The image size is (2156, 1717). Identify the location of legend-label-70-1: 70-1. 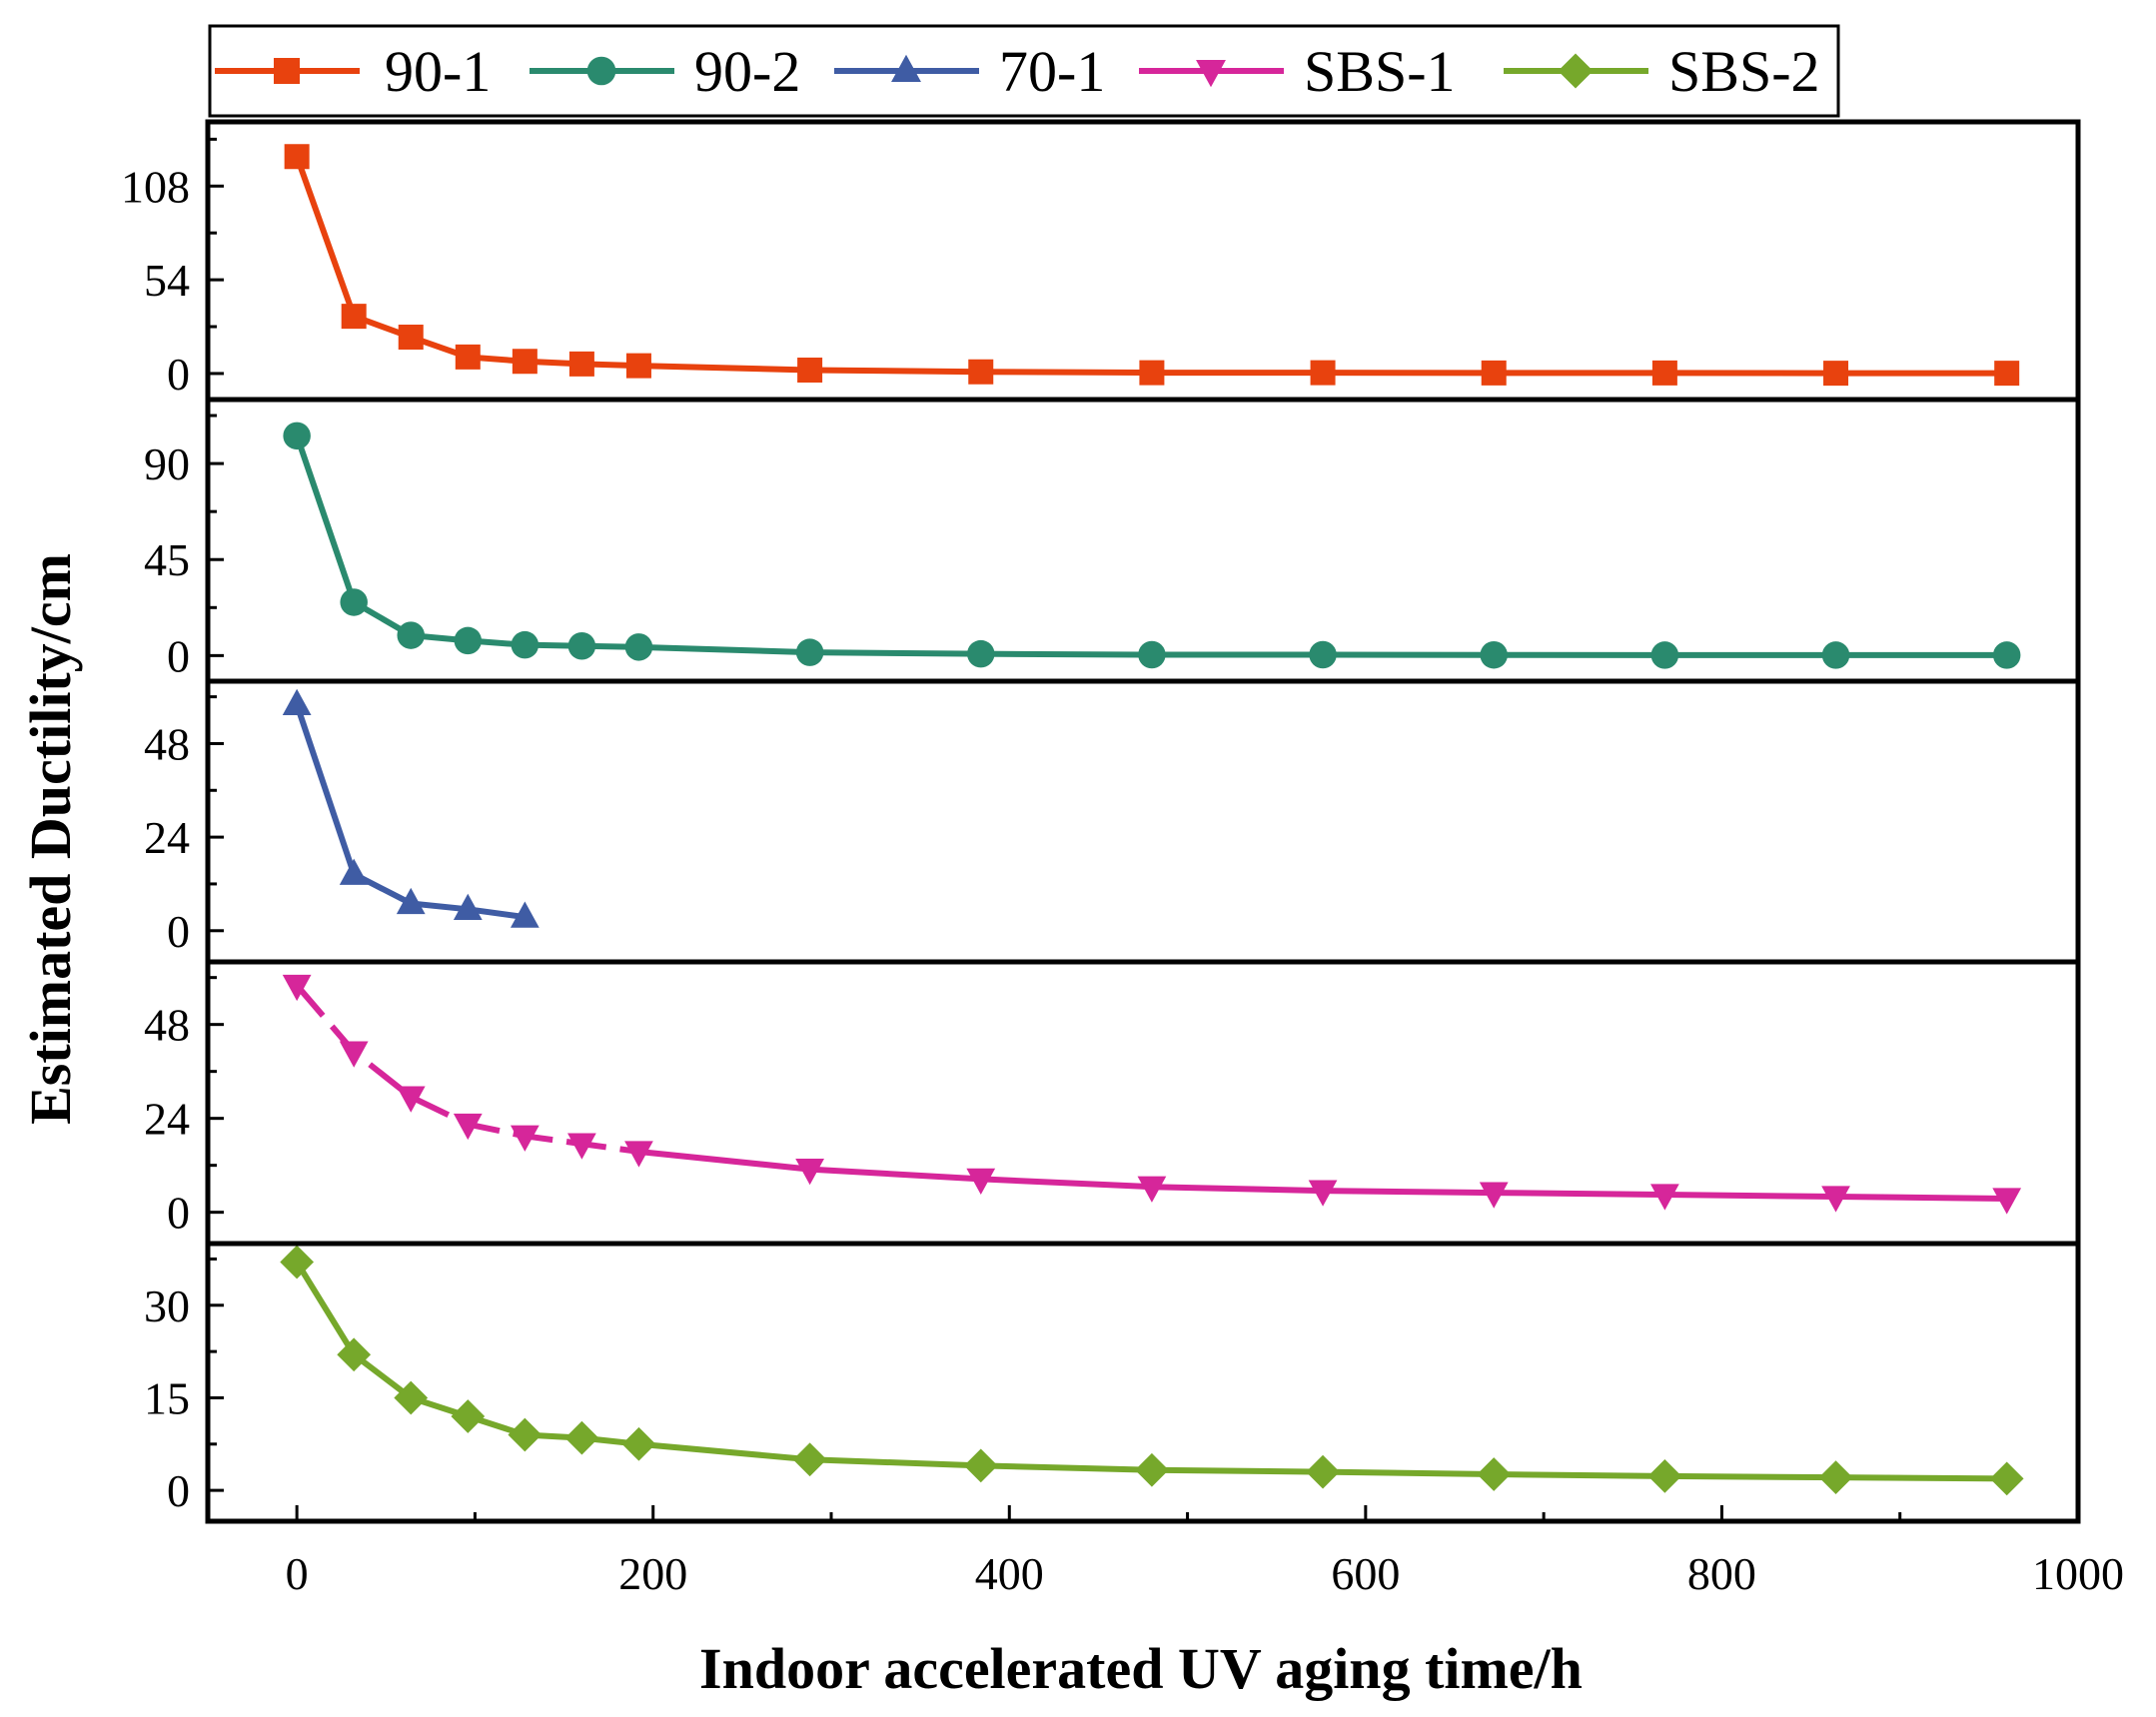
(1052, 72).